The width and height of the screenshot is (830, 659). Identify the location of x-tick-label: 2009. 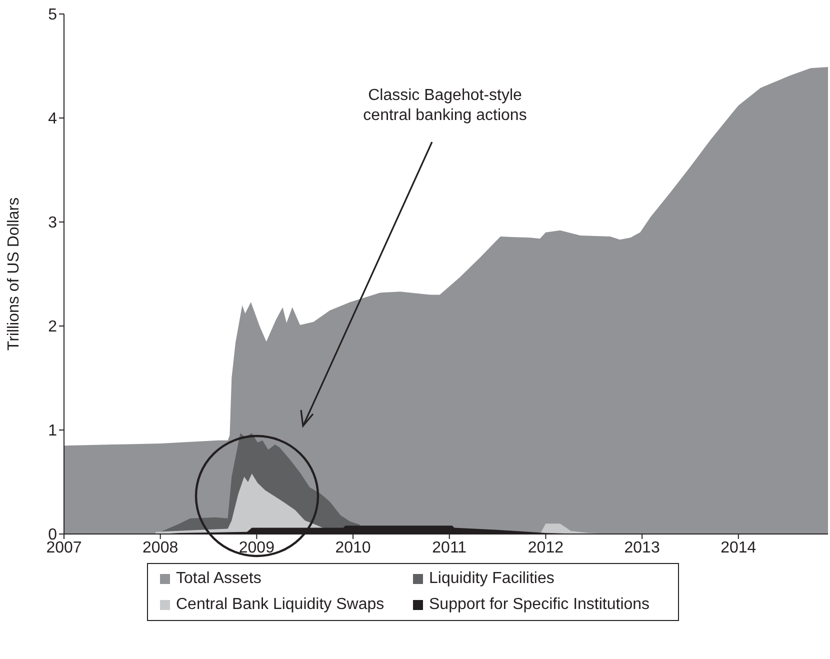
(256, 547).